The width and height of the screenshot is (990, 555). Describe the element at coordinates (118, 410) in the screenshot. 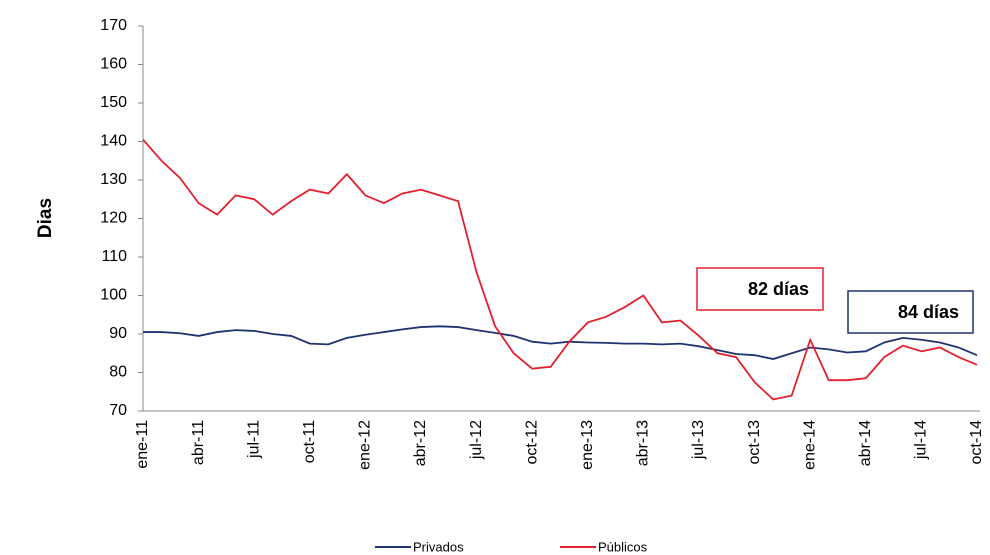

I see `y-tick-label: 70` at that location.